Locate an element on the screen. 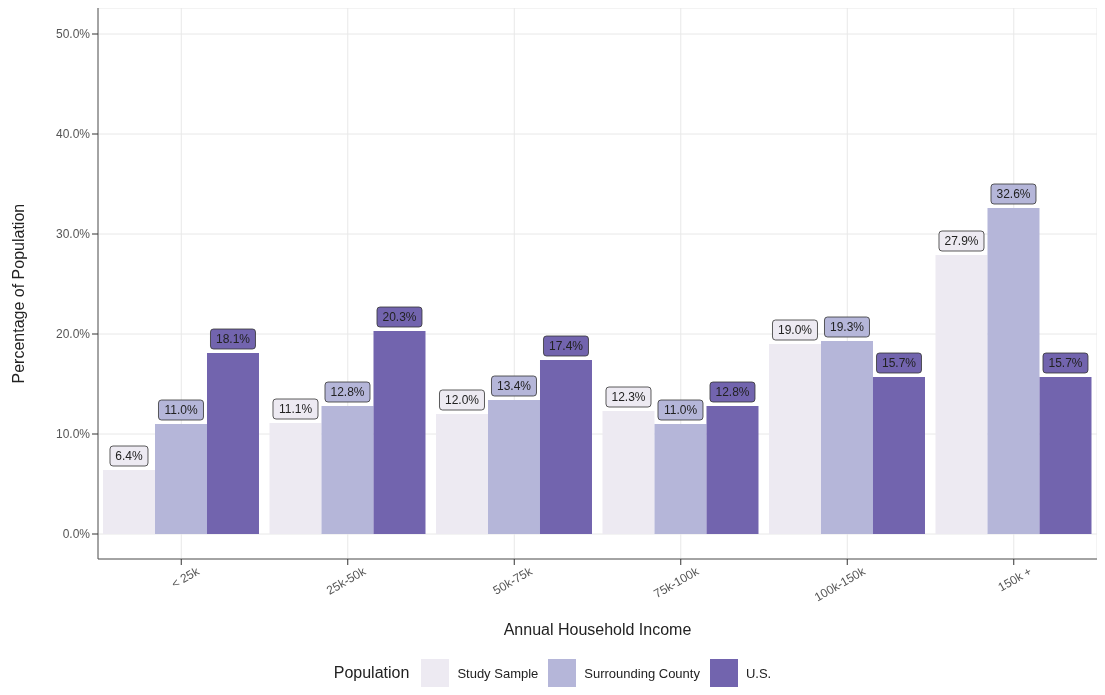 The height and width of the screenshot is (695, 1105). data-label: 6.4% is located at coordinates (129, 456).